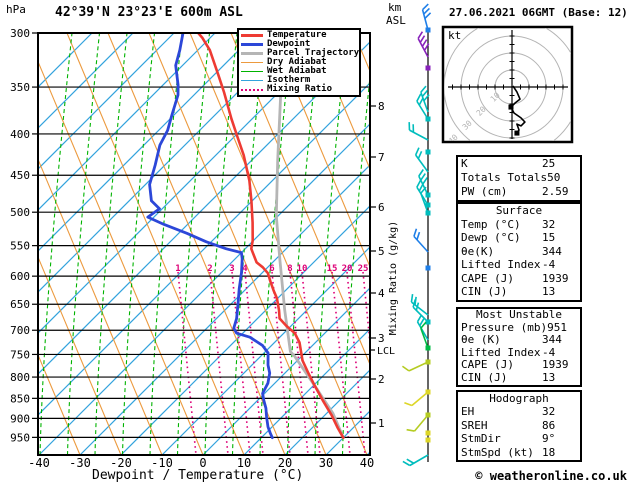 The width and height of the screenshot is (629, 486). What do you see at coordinates (381, 423) in the screenshot?
I see `km-tick-label: 1` at bounding box center [381, 423].